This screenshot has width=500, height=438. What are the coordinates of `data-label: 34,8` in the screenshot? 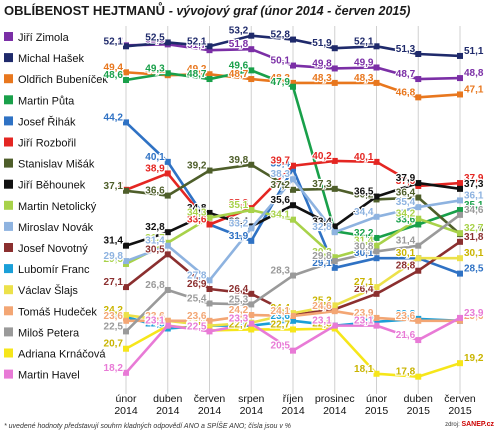 It's located at (197, 208).